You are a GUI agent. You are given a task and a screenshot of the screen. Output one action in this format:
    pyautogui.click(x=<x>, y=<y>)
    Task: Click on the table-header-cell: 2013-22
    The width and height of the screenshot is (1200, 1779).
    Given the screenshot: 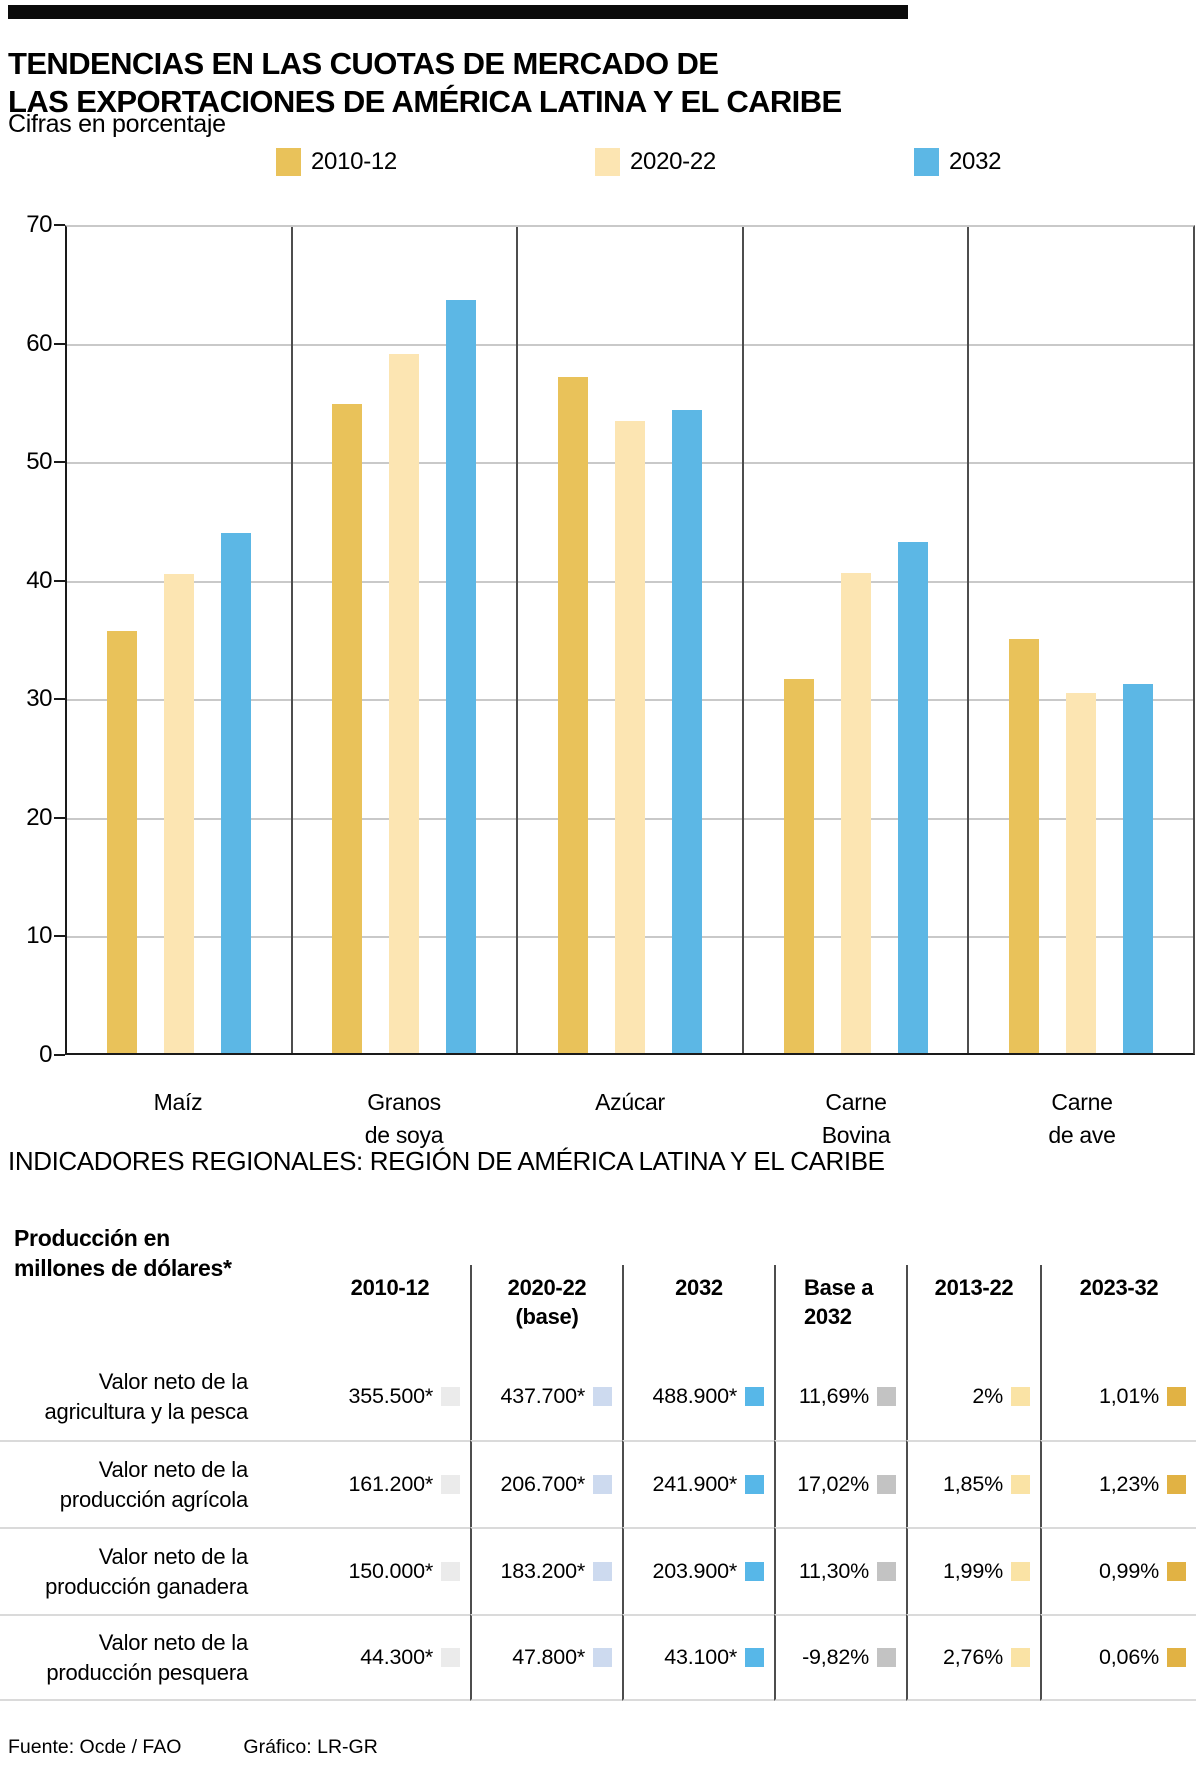 What is the action you would take?
    pyautogui.click(x=973, y=1309)
    